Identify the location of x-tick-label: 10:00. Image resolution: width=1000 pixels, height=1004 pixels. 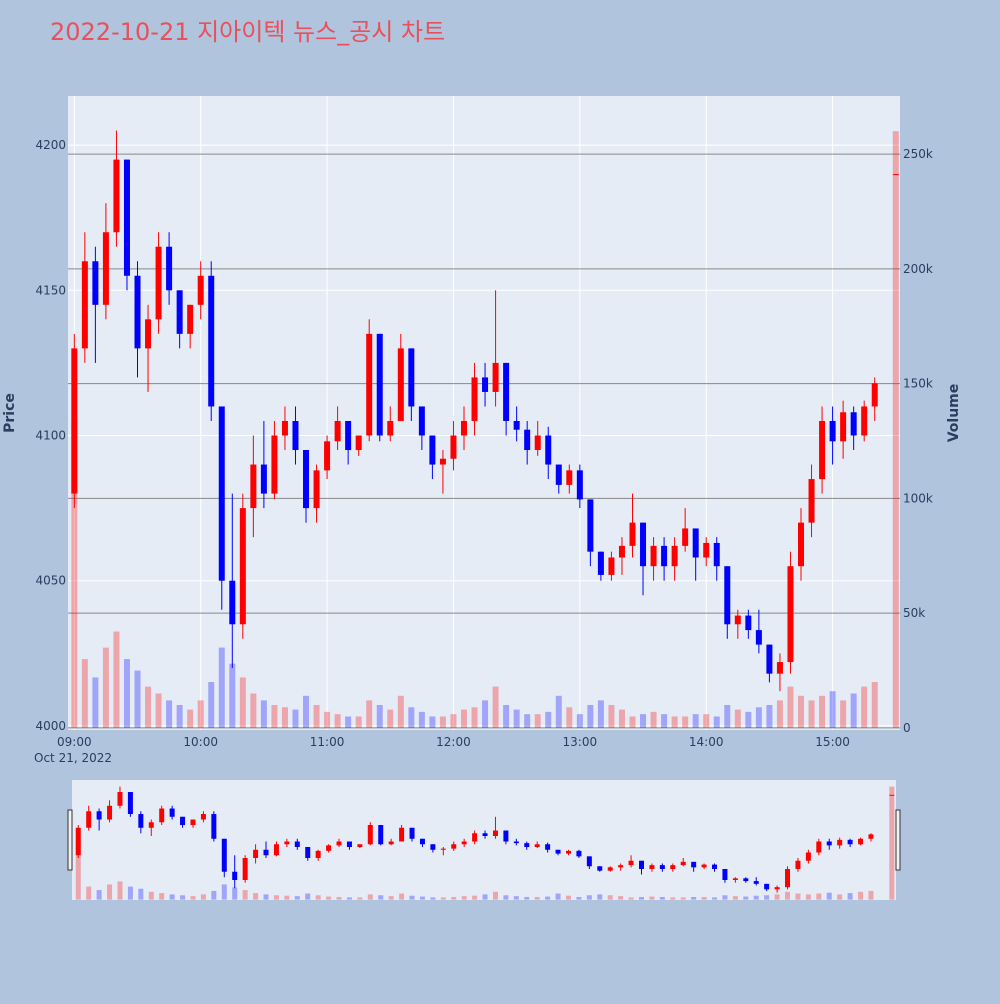
(200, 742).